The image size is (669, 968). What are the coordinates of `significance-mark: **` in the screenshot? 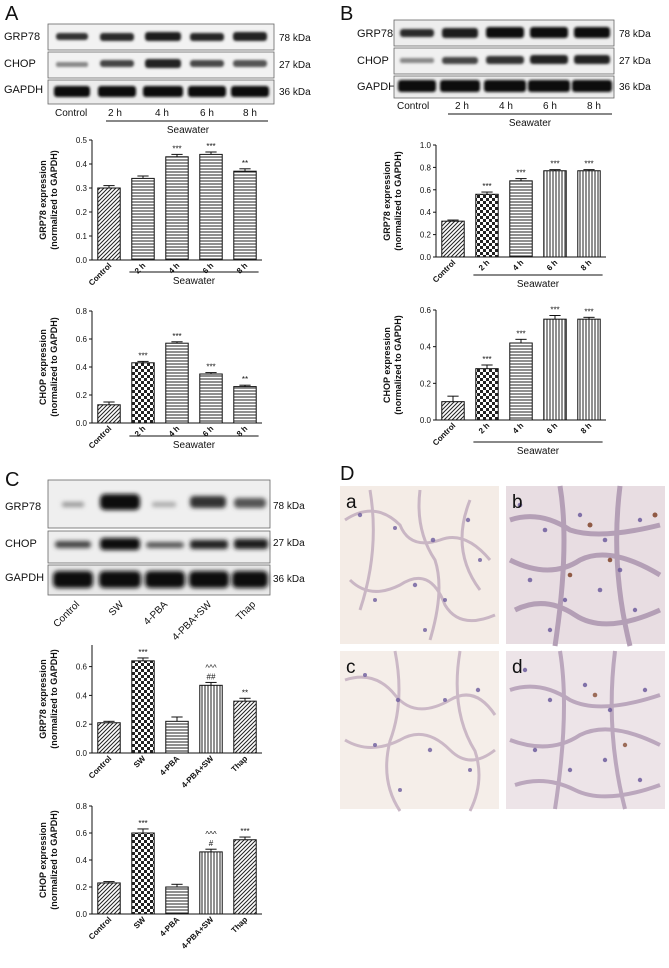 It's located at (245, 692).